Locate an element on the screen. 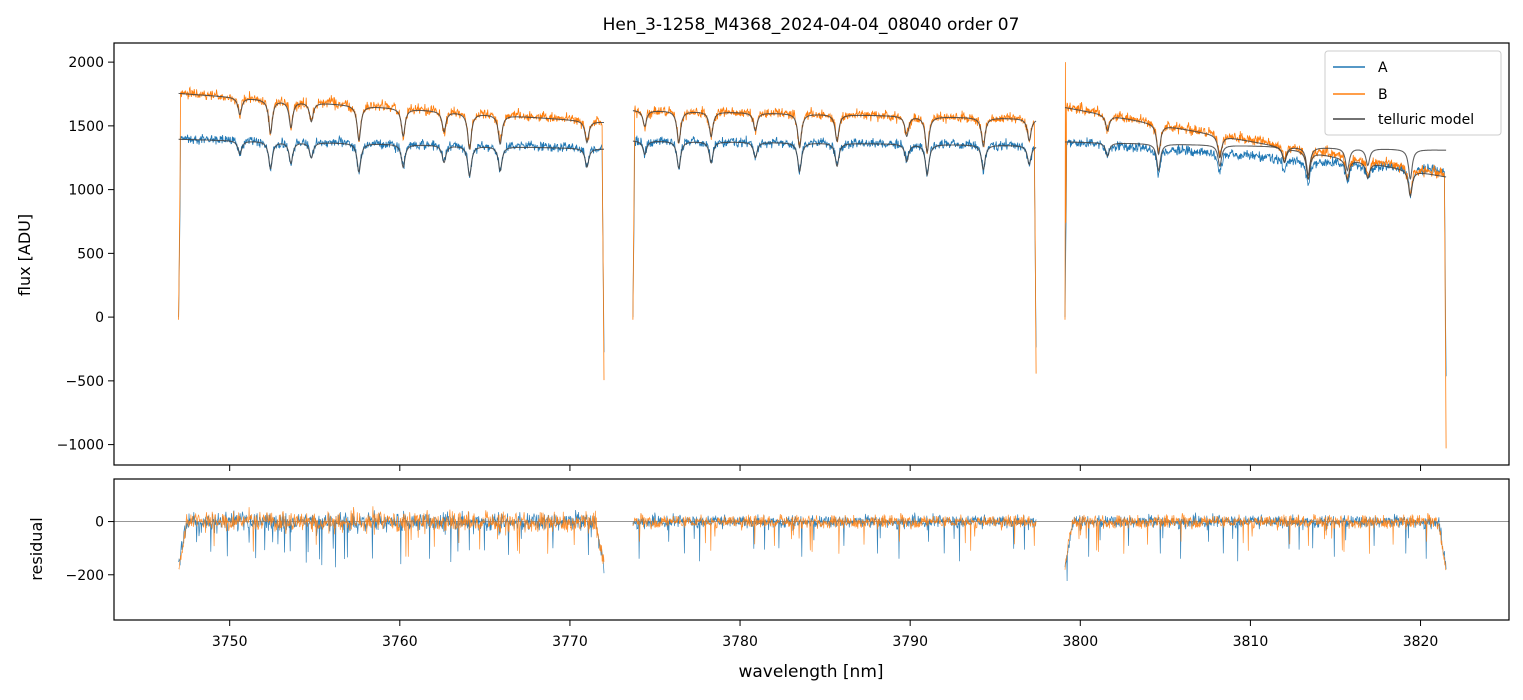  y-axis-label-residual: residual is located at coordinates (36, 548).